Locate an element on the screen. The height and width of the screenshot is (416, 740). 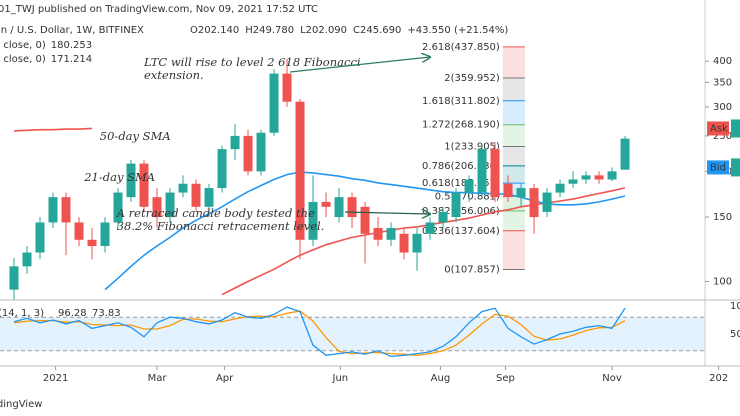
fib-label: 0.5(170.881) is located at coordinates (467, 196).